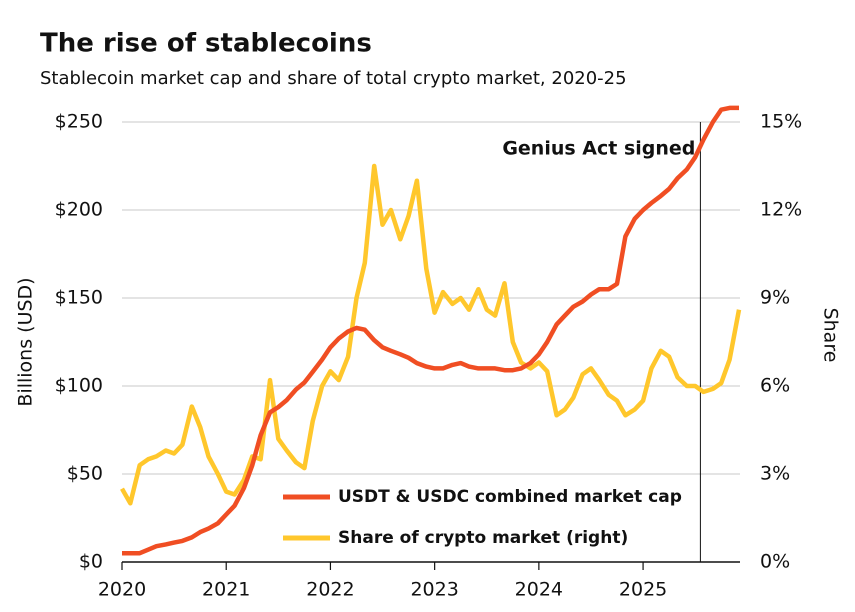 This screenshot has height=612, width=855. What do you see at coordinates (91, 562) in the screenshot?
I see `y-tick-label: $0` at bounding box center [91, 562].